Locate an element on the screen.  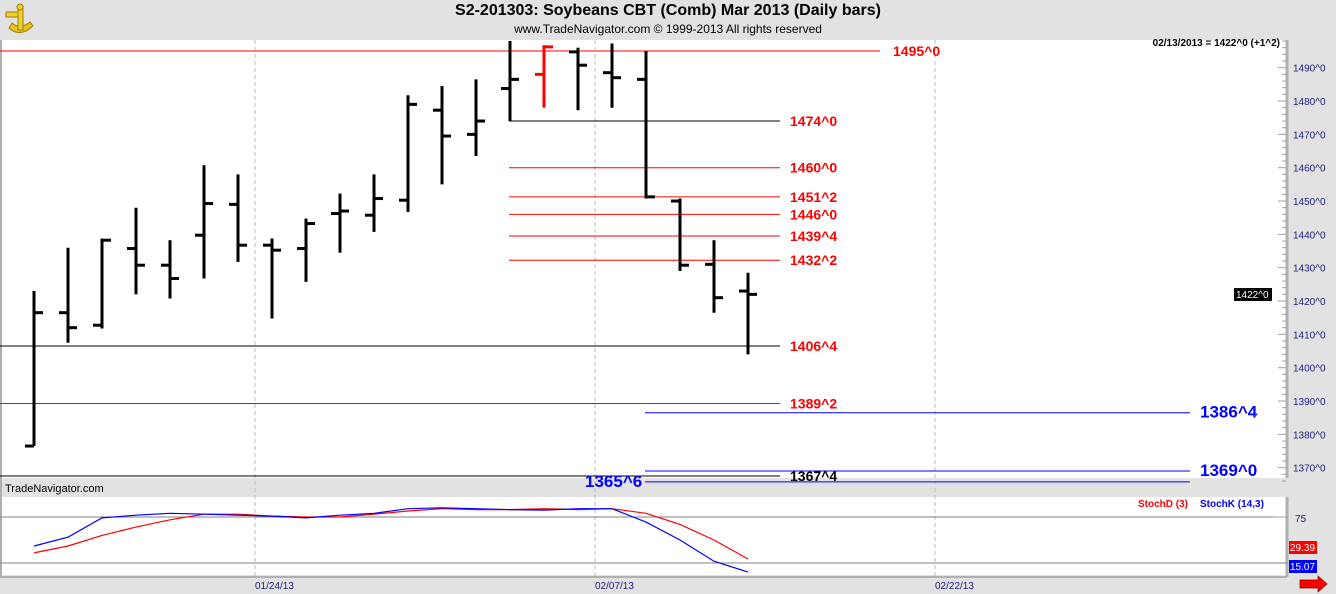
stochK-line is located at coordinates (391, 540).